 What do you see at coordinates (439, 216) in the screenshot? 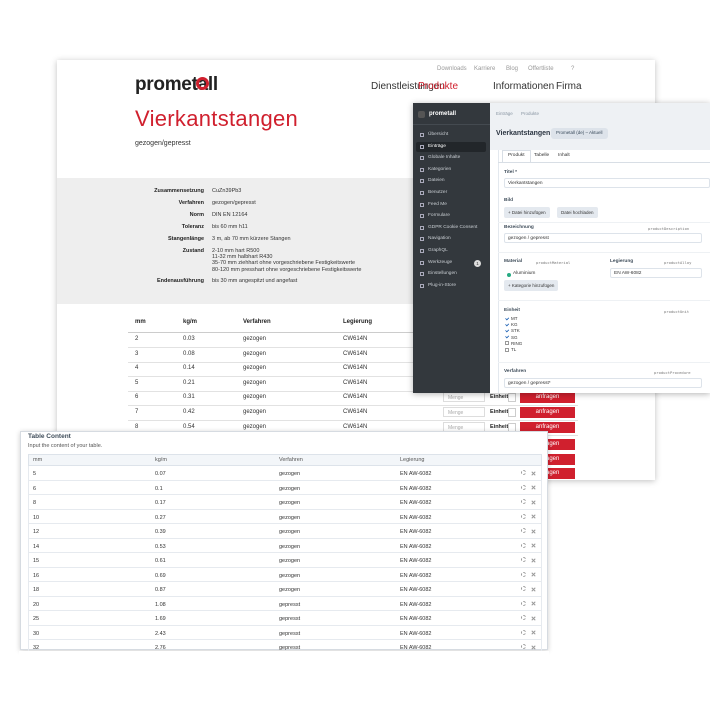
I see `menu-item: Formulare` at bounding box center [439, 216].